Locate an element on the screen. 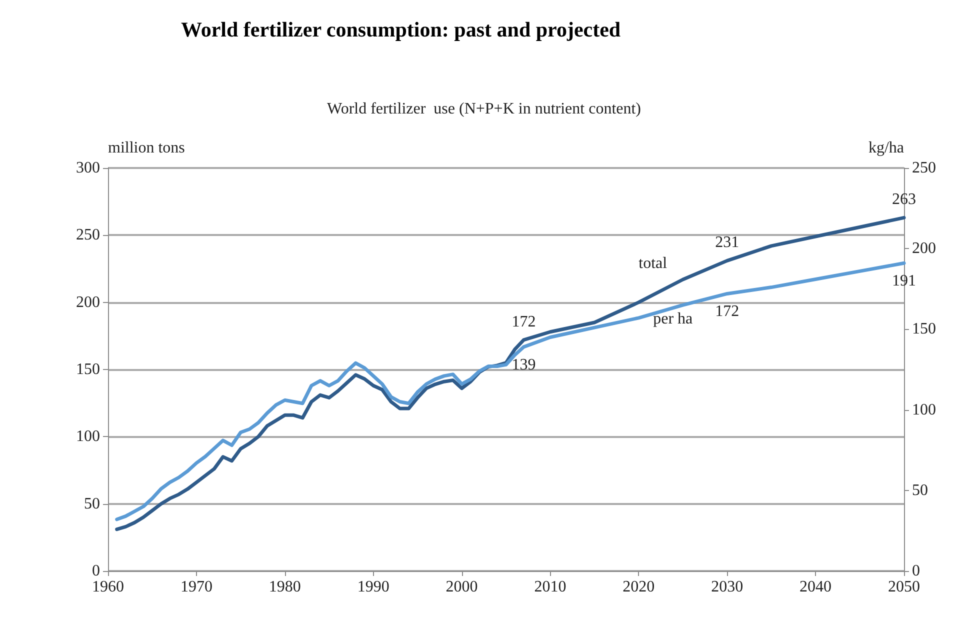  data-label: 139 is located at coordinates (524, 365).